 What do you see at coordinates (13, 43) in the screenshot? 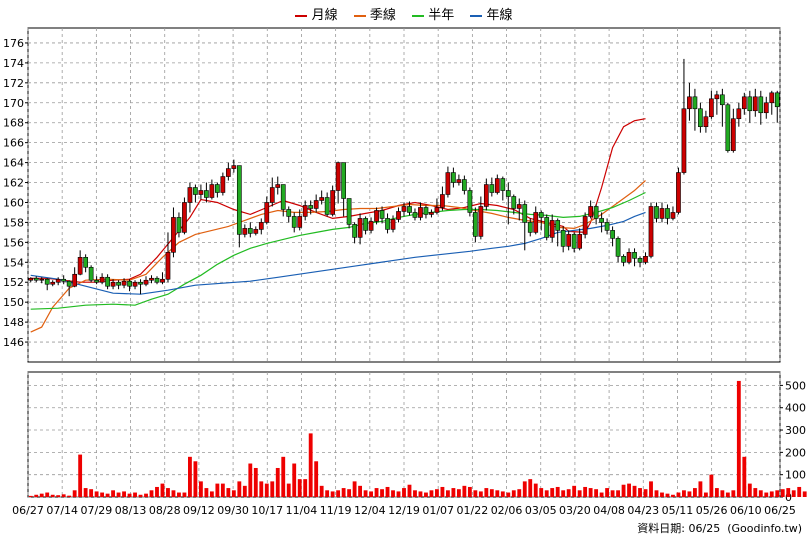
I see `price-tick-label: 176` at bounding box center [13, 43].